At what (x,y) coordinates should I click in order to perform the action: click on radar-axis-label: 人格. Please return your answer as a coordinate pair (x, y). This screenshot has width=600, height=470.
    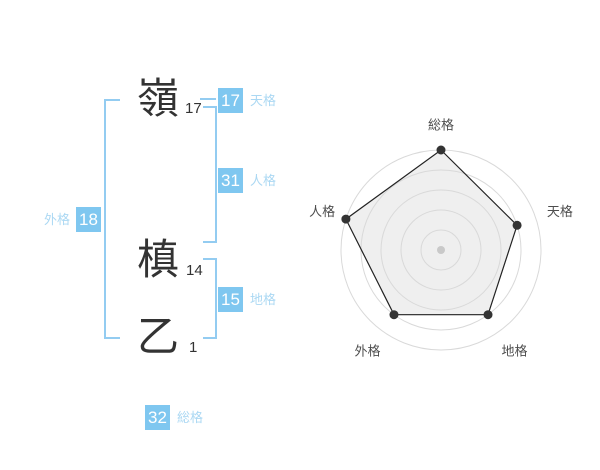
    Looking at the image, I should click on (322, 211).